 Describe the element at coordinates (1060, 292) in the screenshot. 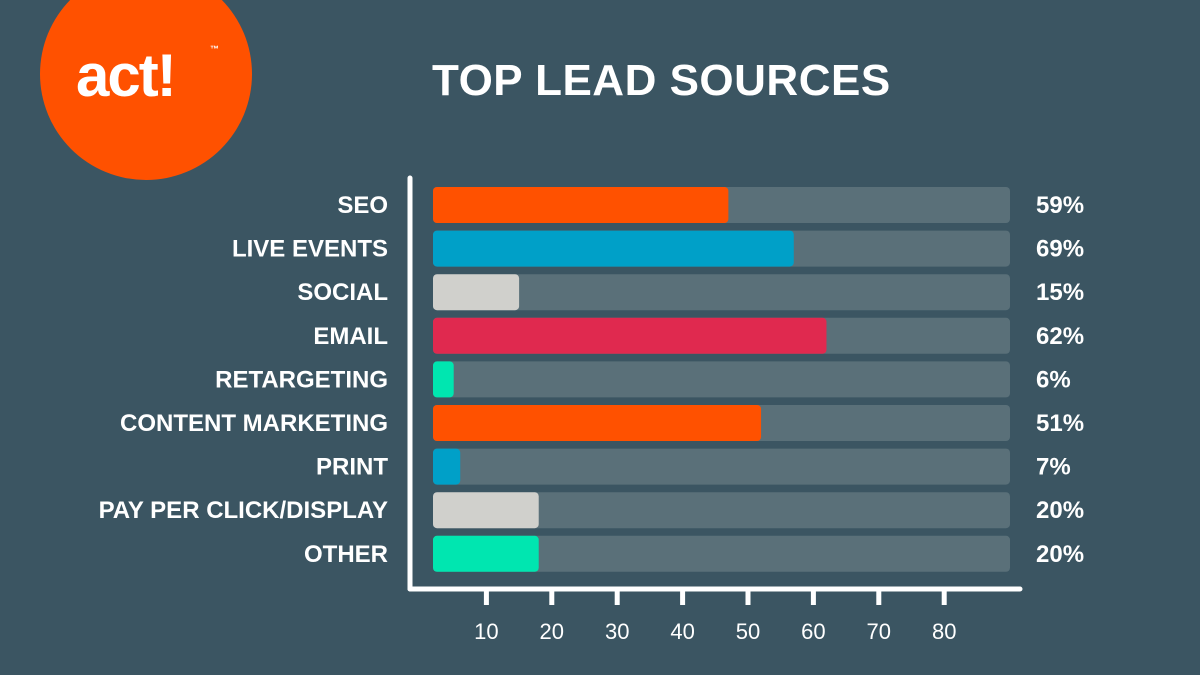

I see `value-label: 15%` at that location.